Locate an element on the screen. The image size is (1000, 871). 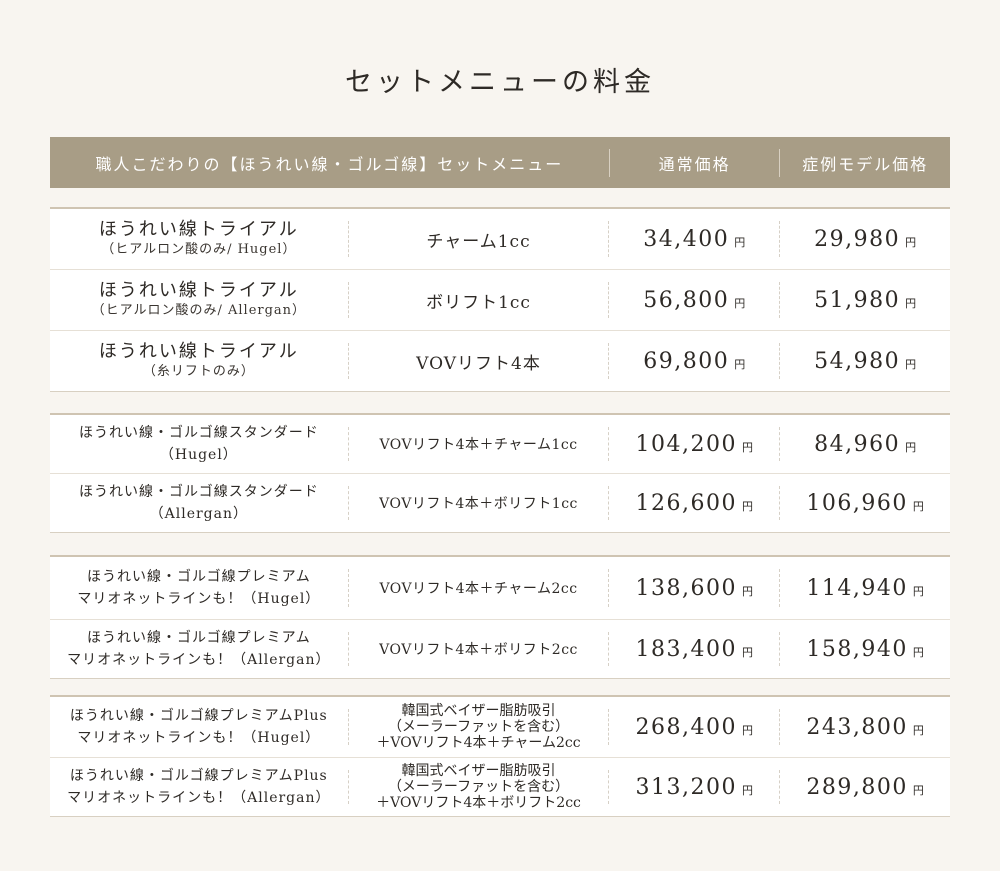
set-sub: （Hugel） is located at coordinates (198, 455).